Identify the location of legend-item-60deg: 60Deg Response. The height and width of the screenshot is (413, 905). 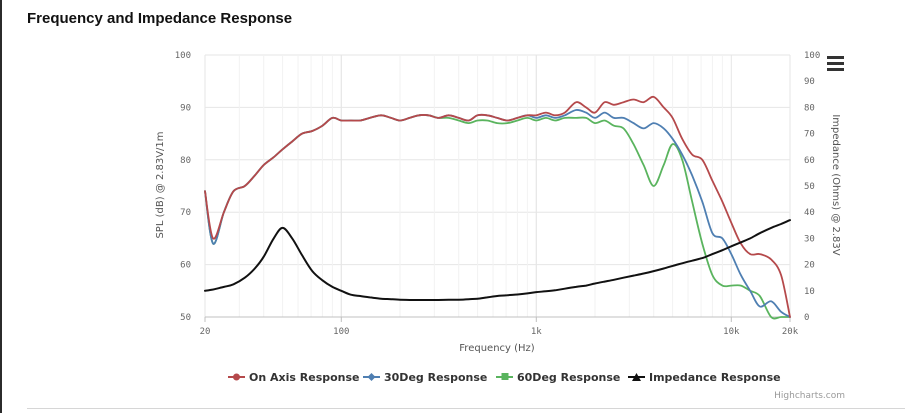
(558, 377).